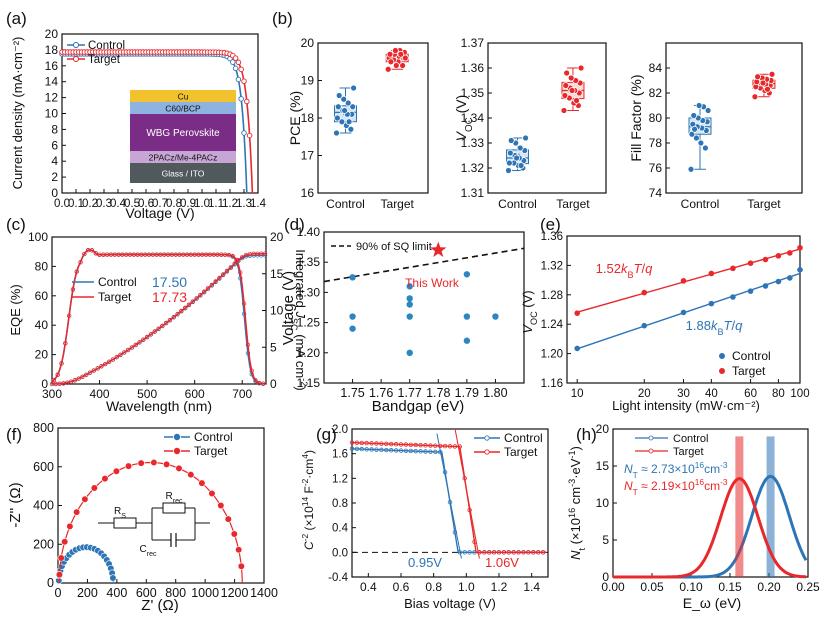  What do you see at coordinates (244, 204) in the screenshot?
I see `x-tick-label: 1.3` at bounding box center [244, 204].